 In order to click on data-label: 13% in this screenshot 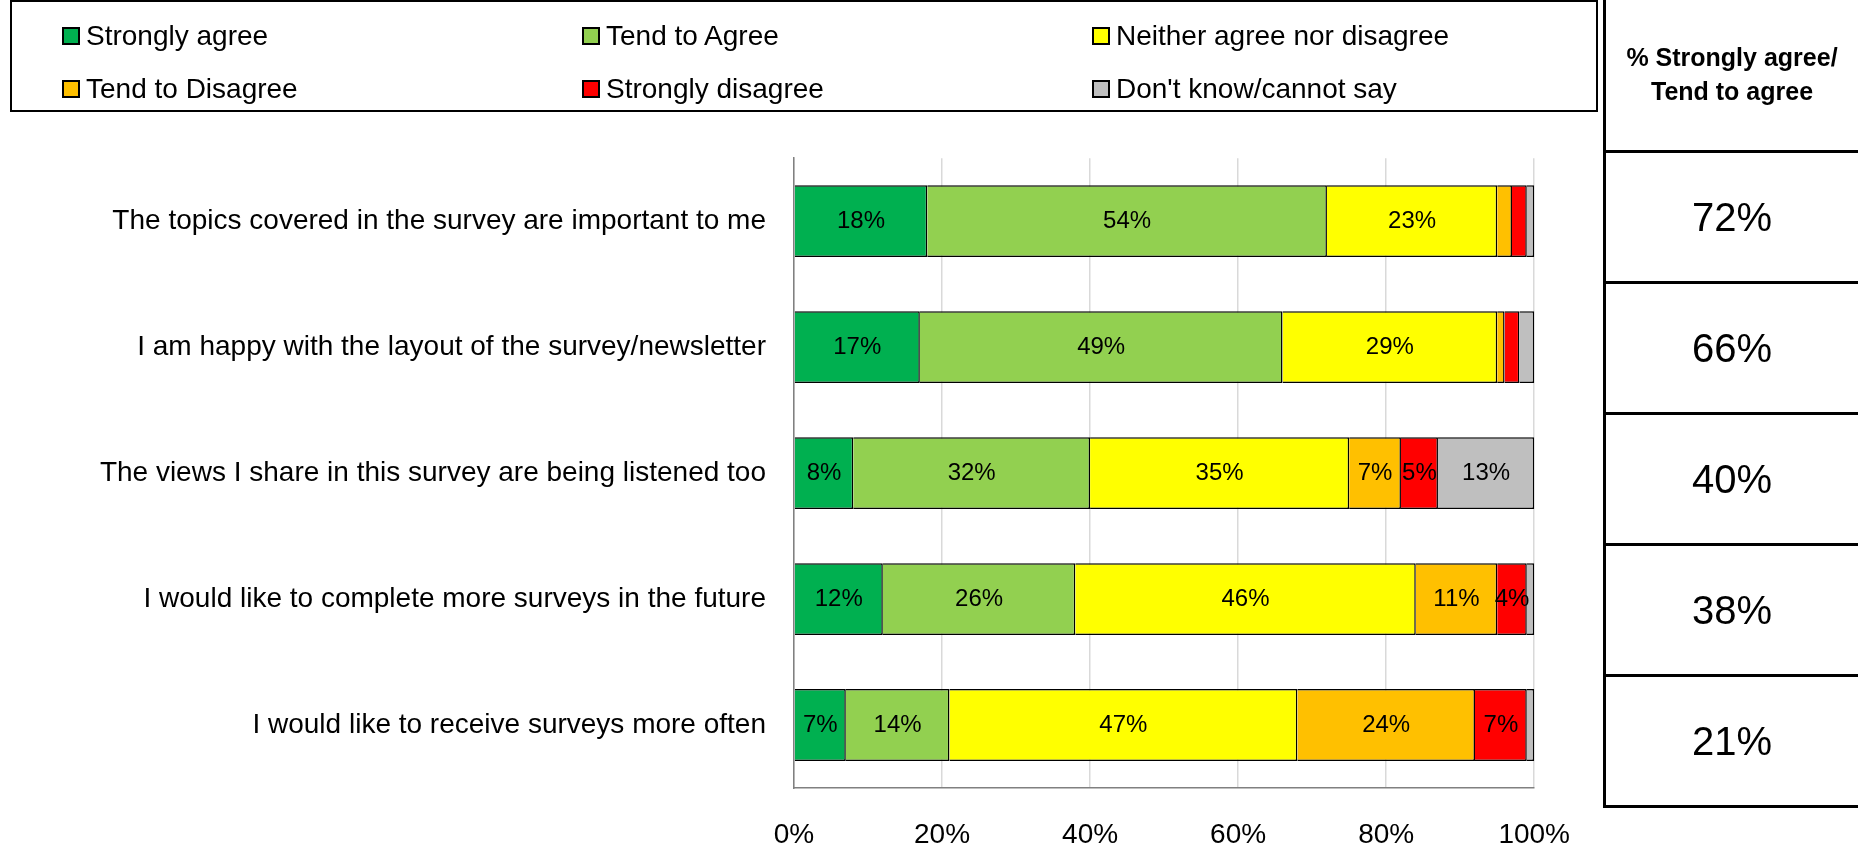, I will do `click(1486, 471)`.